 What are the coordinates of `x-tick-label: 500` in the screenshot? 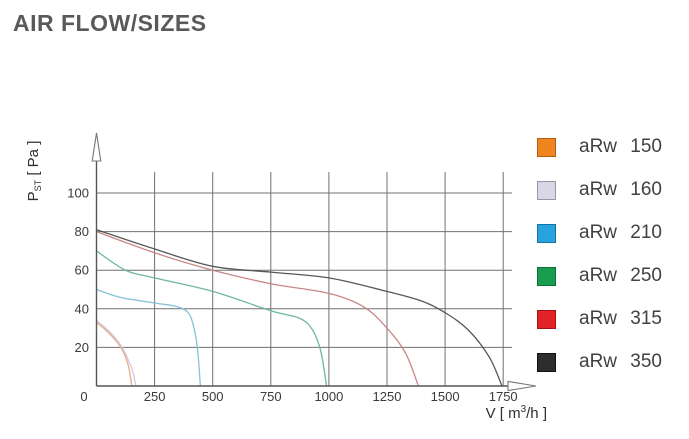 It's located at (213, 396).